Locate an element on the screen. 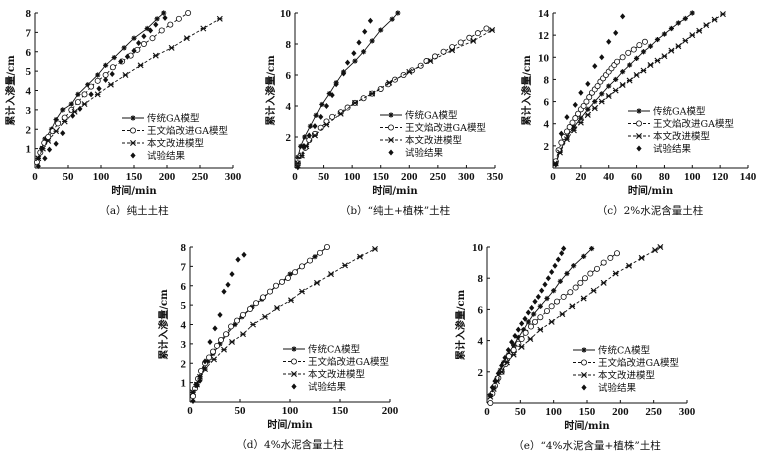 This screenshot has height=459, width=770. series-dashed-circle is located at coordinates (600, 101).